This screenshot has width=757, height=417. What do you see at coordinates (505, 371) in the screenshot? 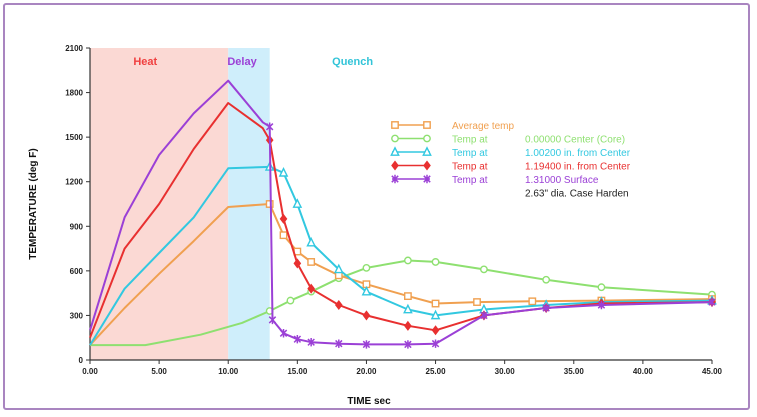
I see `x-tick-label: 30.00` at bounding box center [505, 371].